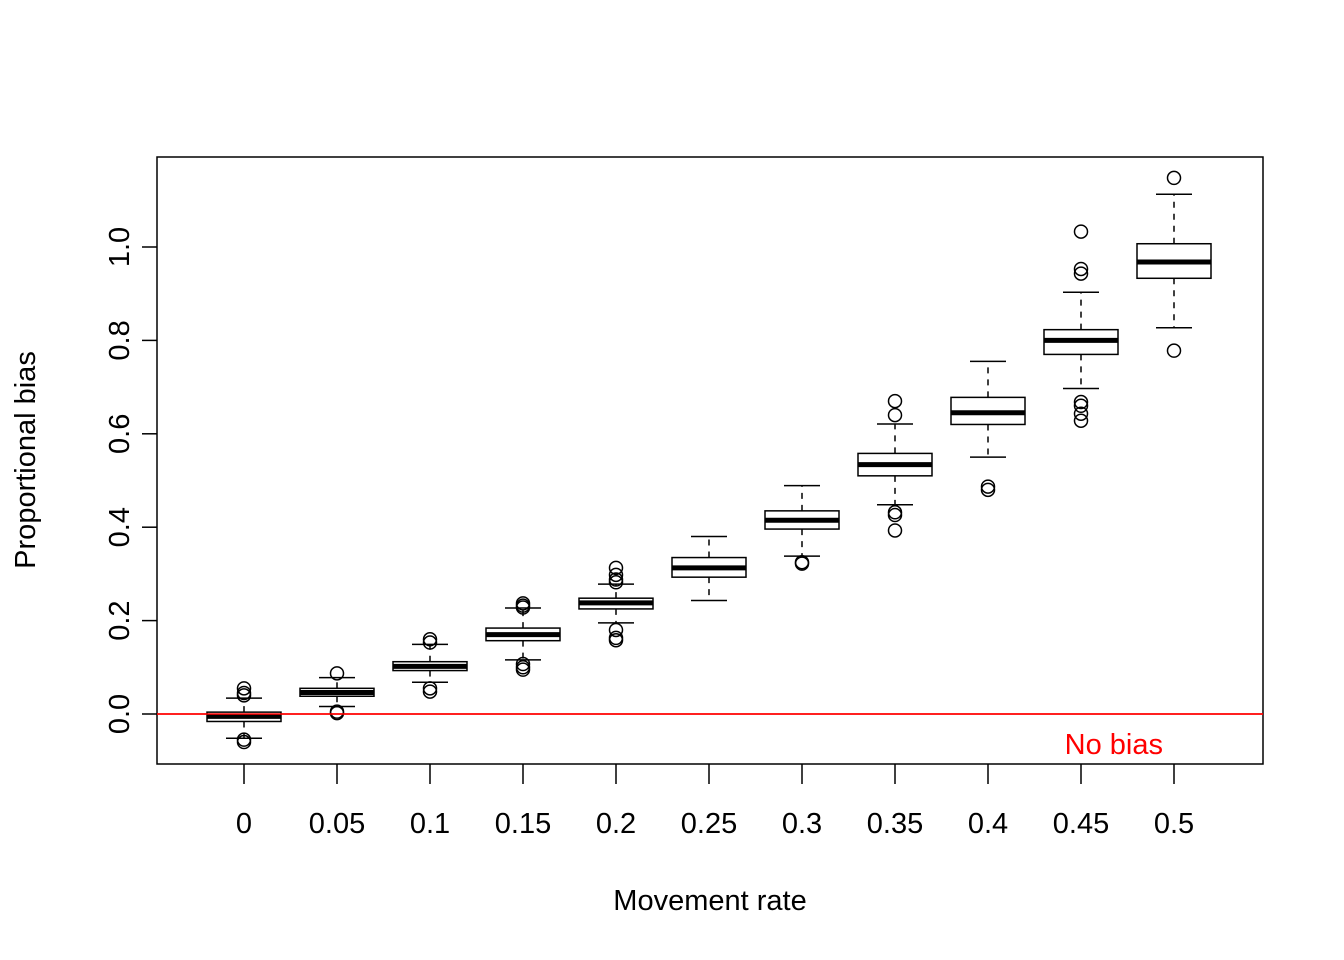 This screenshot has width=1344, height=960. What do you see at coordinates (1081, 326) in the screenshot?
I see `box-0.45` at bounding box center [1081, 326].